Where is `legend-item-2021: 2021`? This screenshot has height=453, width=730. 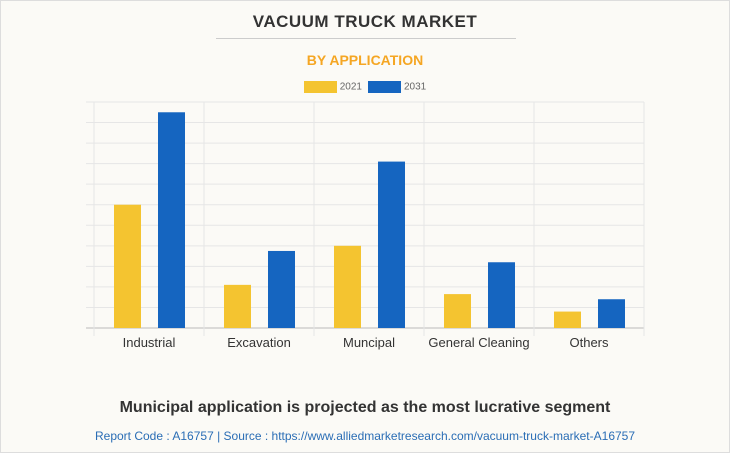
legend-item-2021: 2021 is located at coordinates (332, 87).